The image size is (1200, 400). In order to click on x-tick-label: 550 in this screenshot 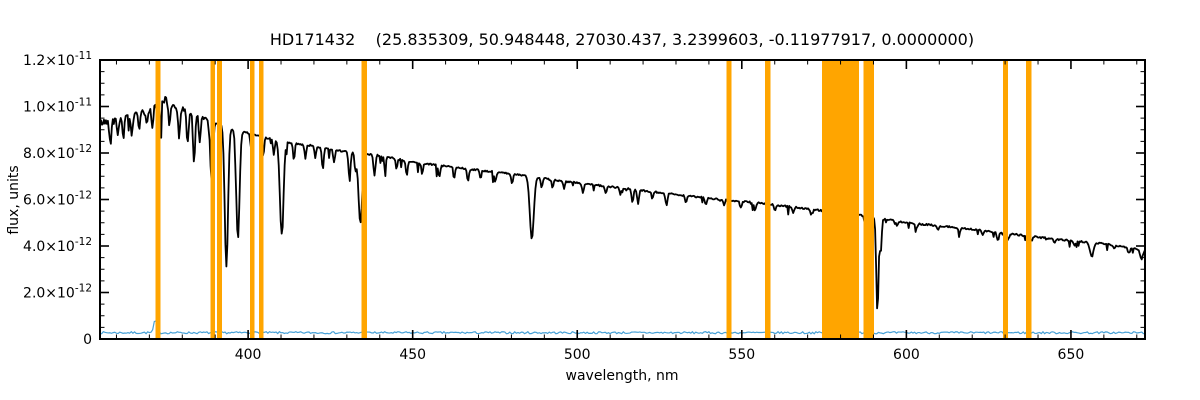, I will do `click(741, 355)`.